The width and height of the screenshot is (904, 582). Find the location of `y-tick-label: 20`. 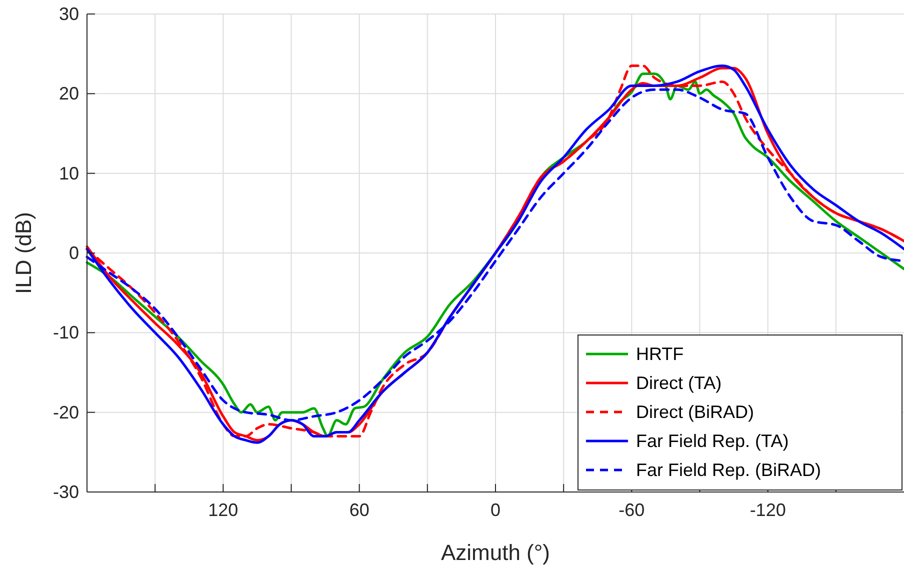

y-tick-label: 20 is located at coordinates (68, 94).